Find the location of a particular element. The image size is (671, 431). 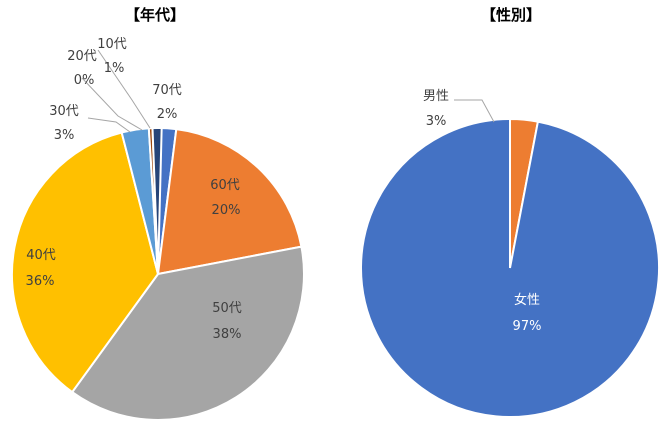

age-pct-30s: 3% is located at coordinates (64, 135).